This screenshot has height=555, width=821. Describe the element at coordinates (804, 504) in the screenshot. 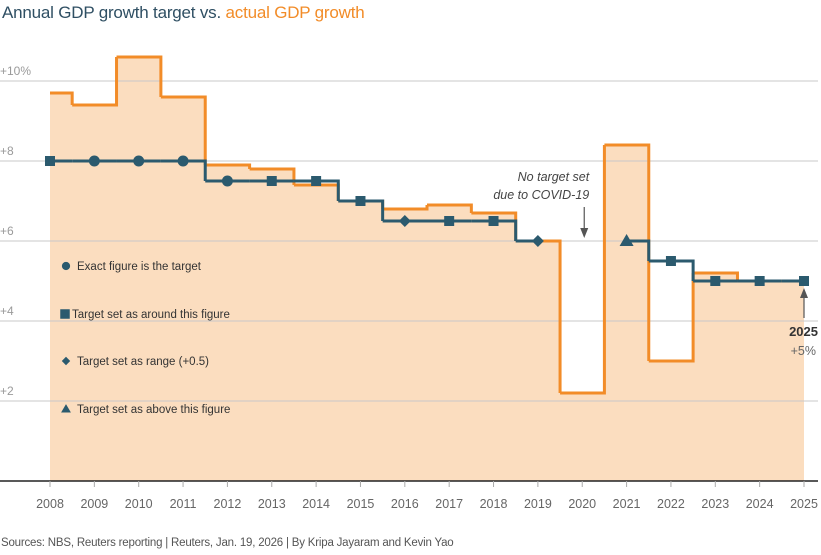

I see `x-tick-label: 2025` at that location.